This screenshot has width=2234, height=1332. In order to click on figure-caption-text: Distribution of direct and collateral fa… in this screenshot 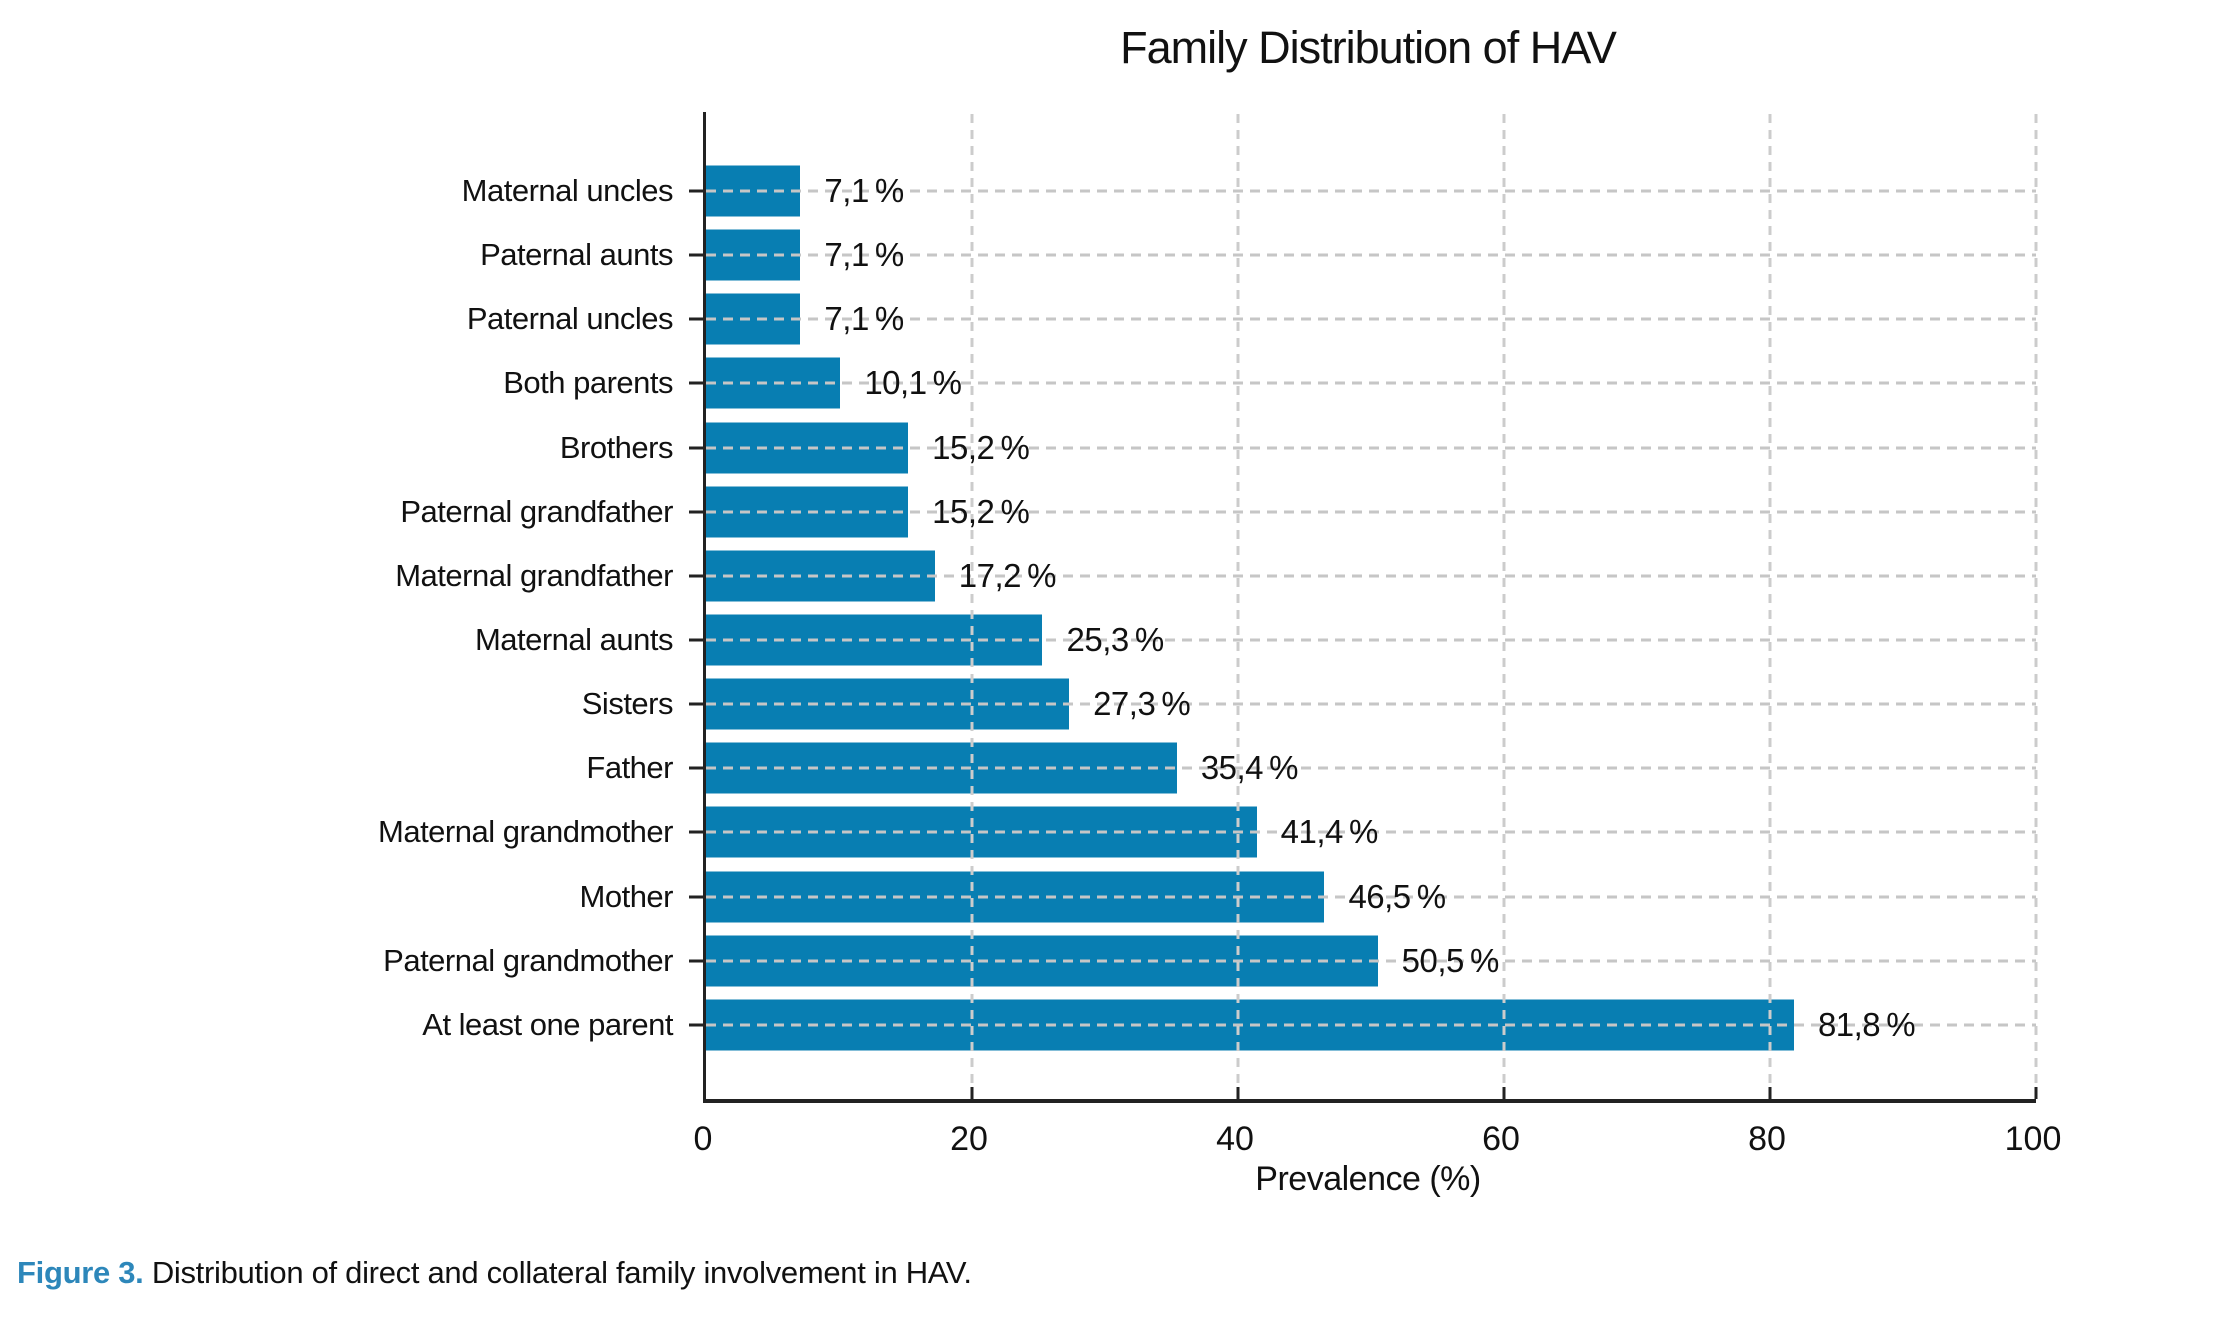, I will do `click(557, 1272)`.